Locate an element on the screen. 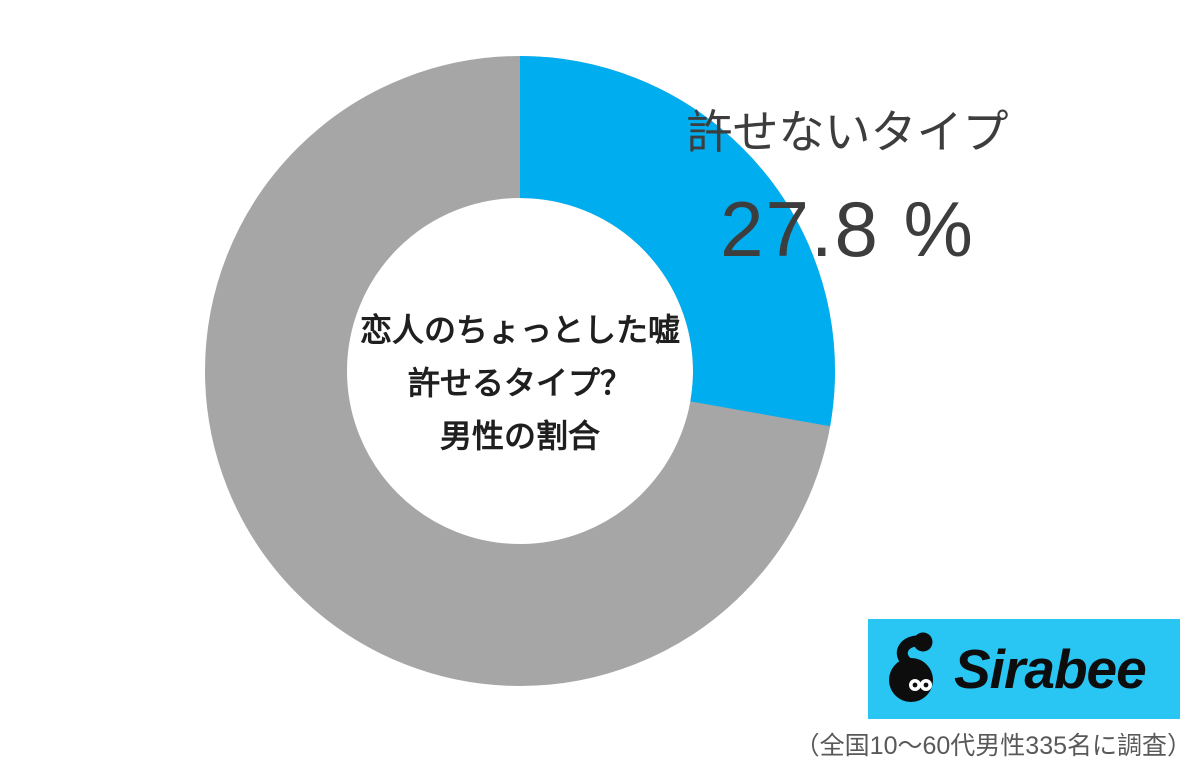  chart-center-title: 恋人のちょっとした嘘 許せるタイプ？ 男性の割合 is located at coordinates (520, 383).